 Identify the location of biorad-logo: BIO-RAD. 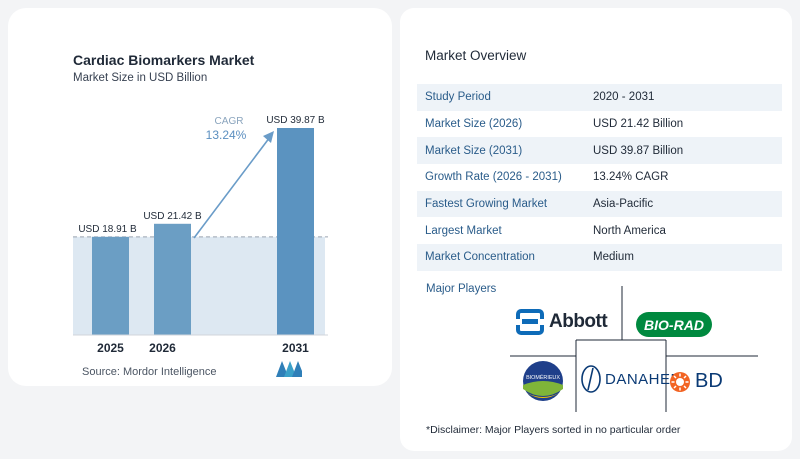
(674, 324).